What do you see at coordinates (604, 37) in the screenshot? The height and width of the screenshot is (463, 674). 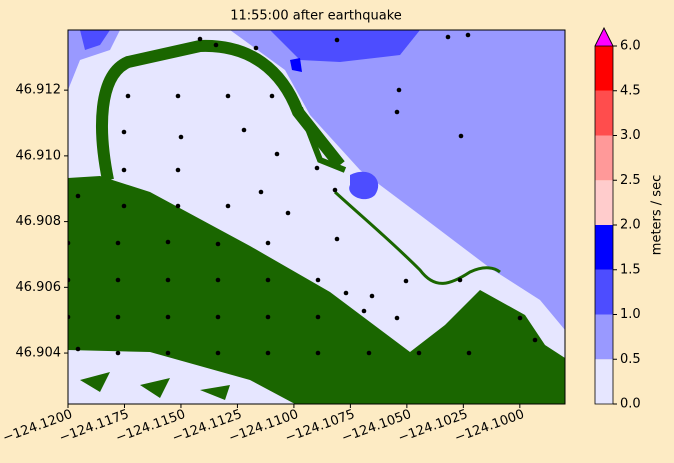 I see `colorbar-extend` at bounding box center [604, 37].